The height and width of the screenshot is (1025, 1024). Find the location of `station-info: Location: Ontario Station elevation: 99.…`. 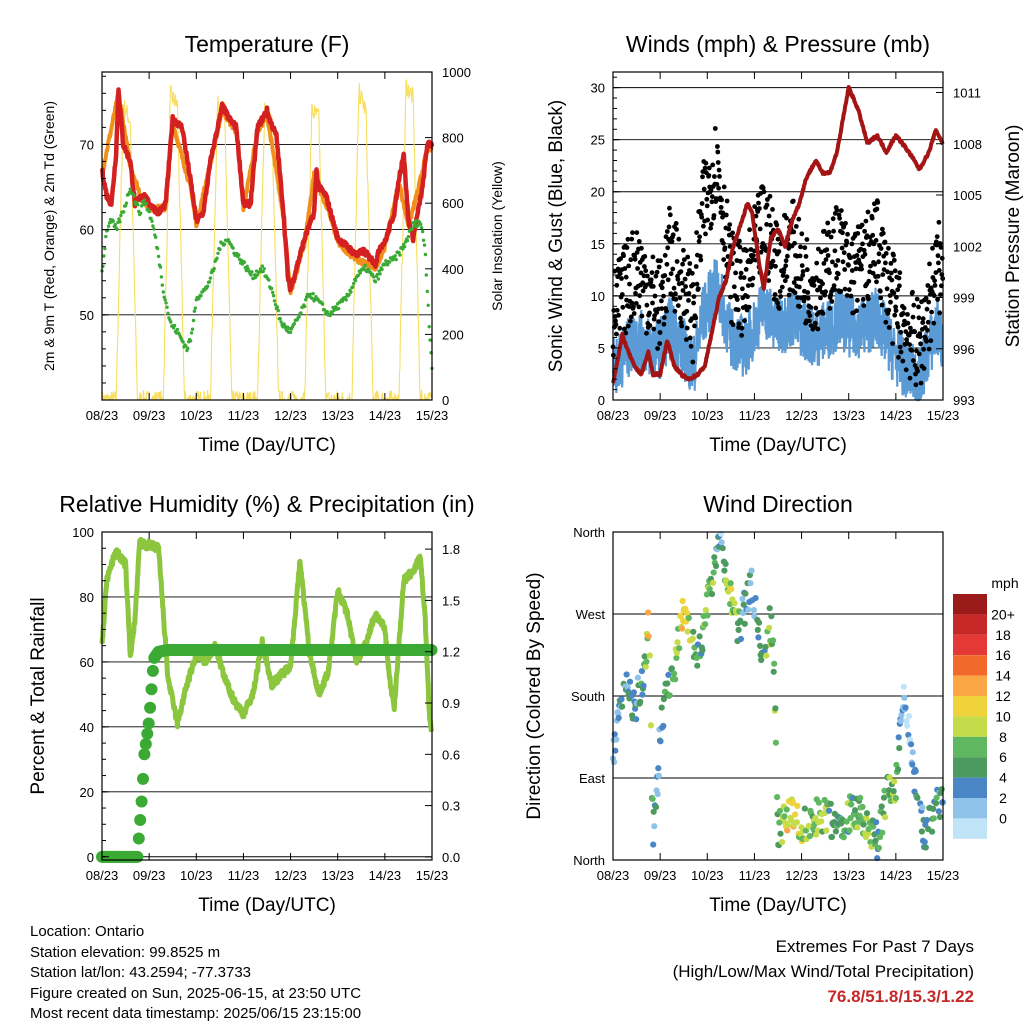

station-info: Location: Ontario Station elevation: 99.… is located at coordinates (195, 973).